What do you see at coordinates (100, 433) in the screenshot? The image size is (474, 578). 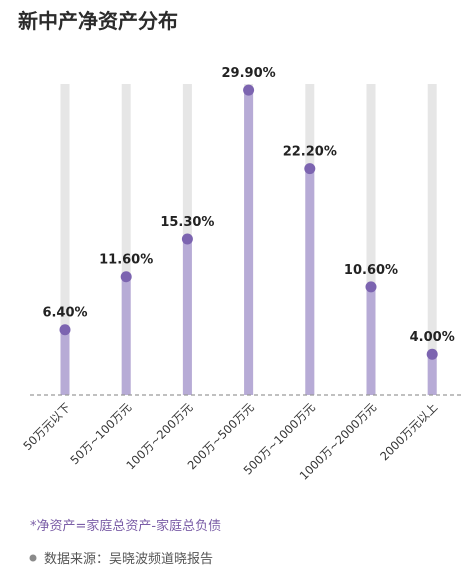 I see `x-tick-label: 50万~100万元` at bounding box center [100, 433].